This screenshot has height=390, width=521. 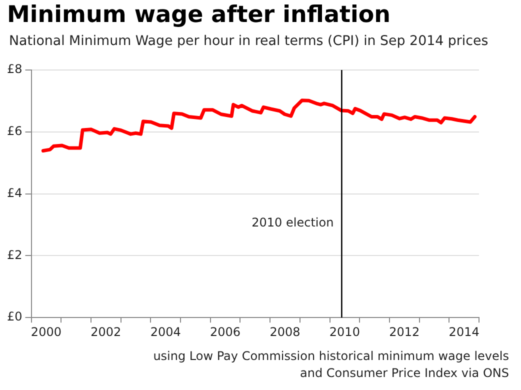 What do you see at coordinates (330, 365) in the screenshot?
I see `text: using Low Pay Commission historical minimum wage levels and Consumer Price Index via ONS` at bounding box center [330, 365].